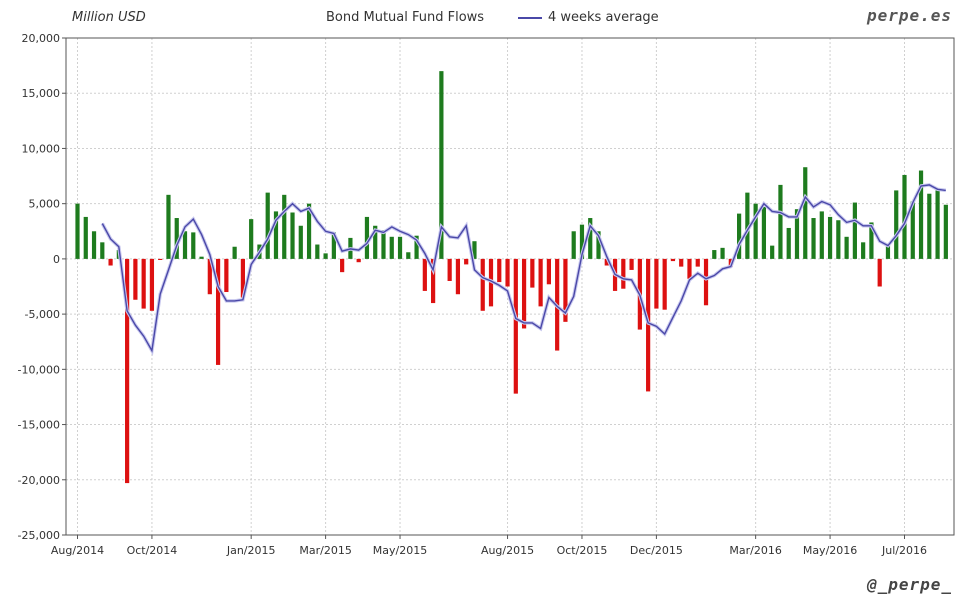  What do you see at coordinates (405, 17) in the screenshot?
I see `chart-title: Bond Mutual Fund Flows` at bounding box center [405, 17].